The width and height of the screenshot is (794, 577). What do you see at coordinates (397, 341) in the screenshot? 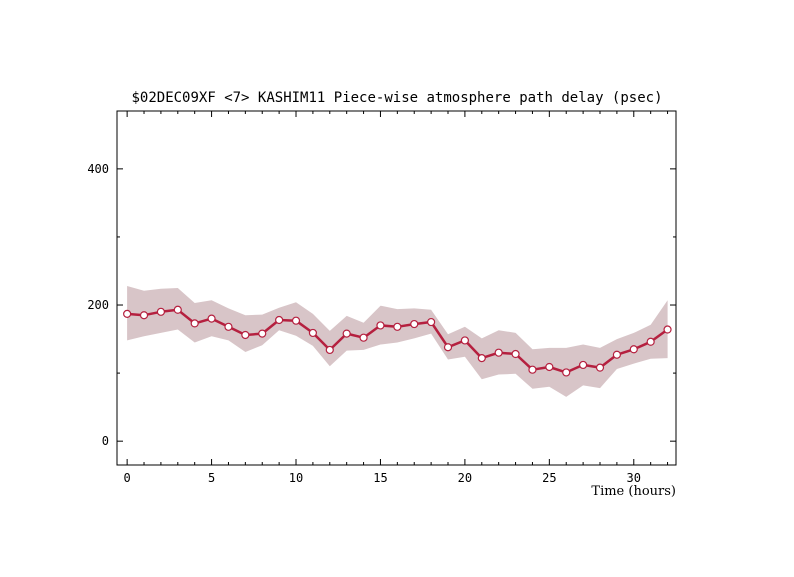
I see `error-band` at bounding box center [397, 341].